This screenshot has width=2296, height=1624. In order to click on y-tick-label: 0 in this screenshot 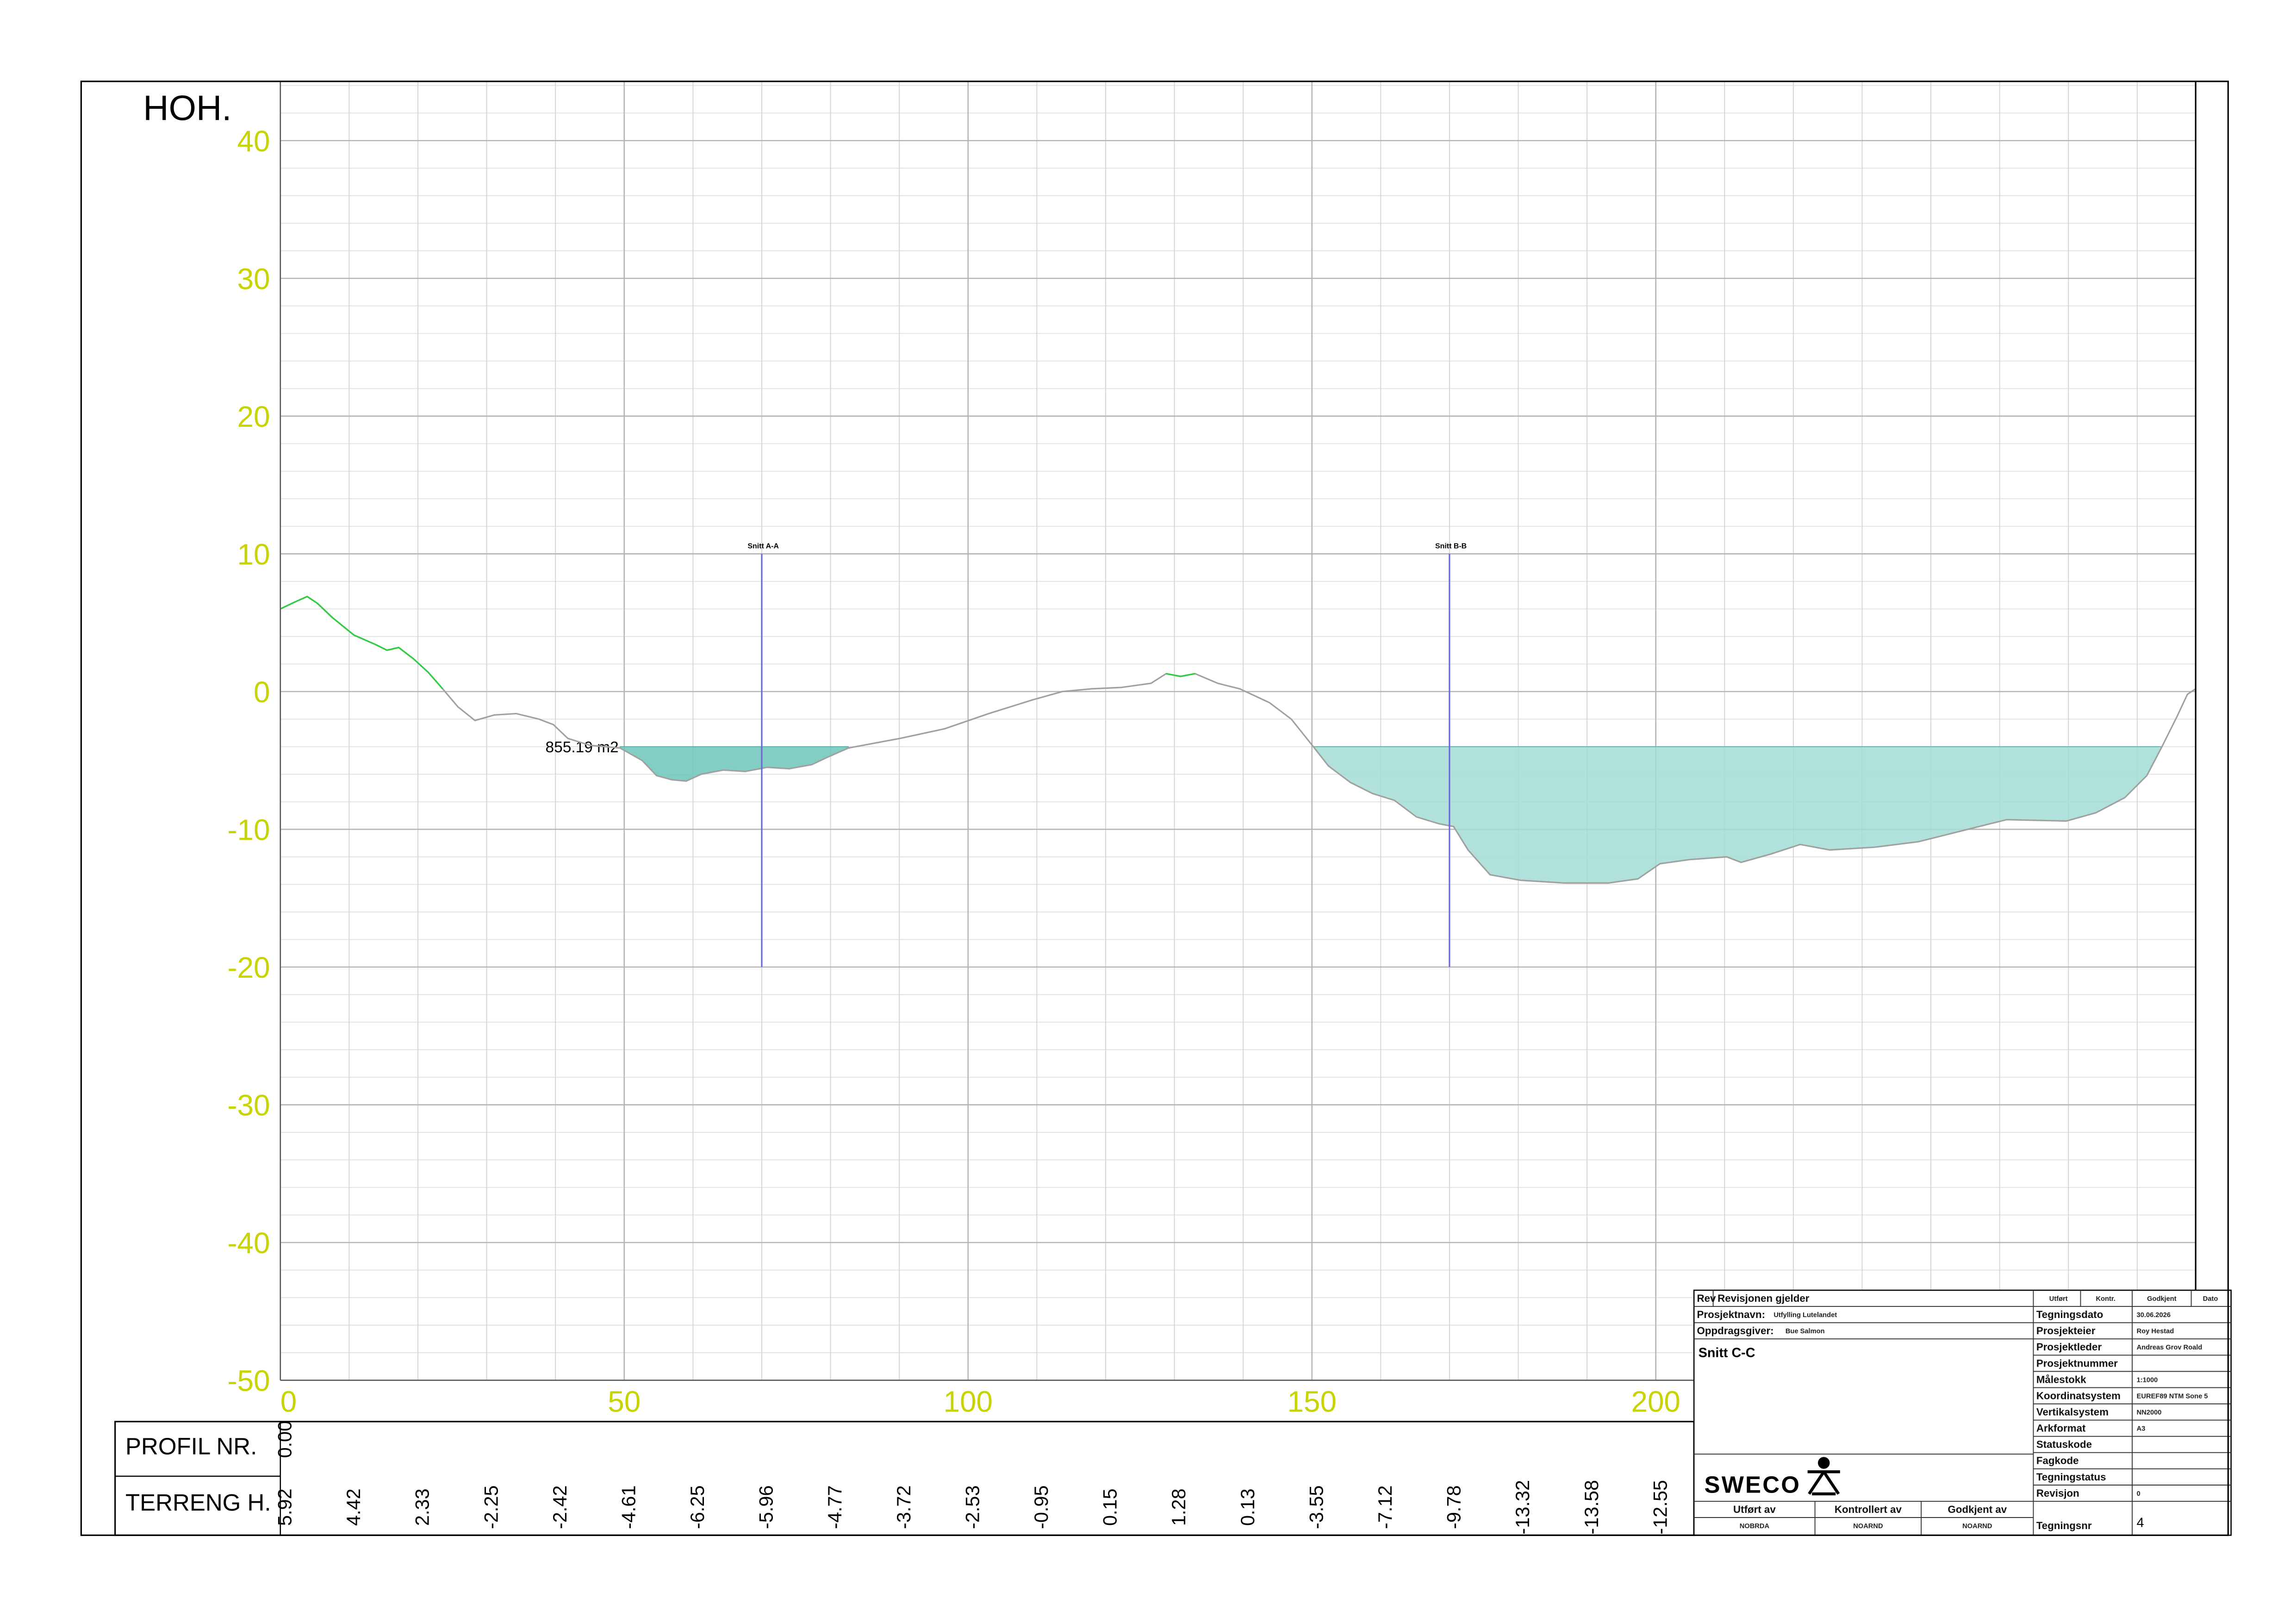, I will do `click(262, 692)`.